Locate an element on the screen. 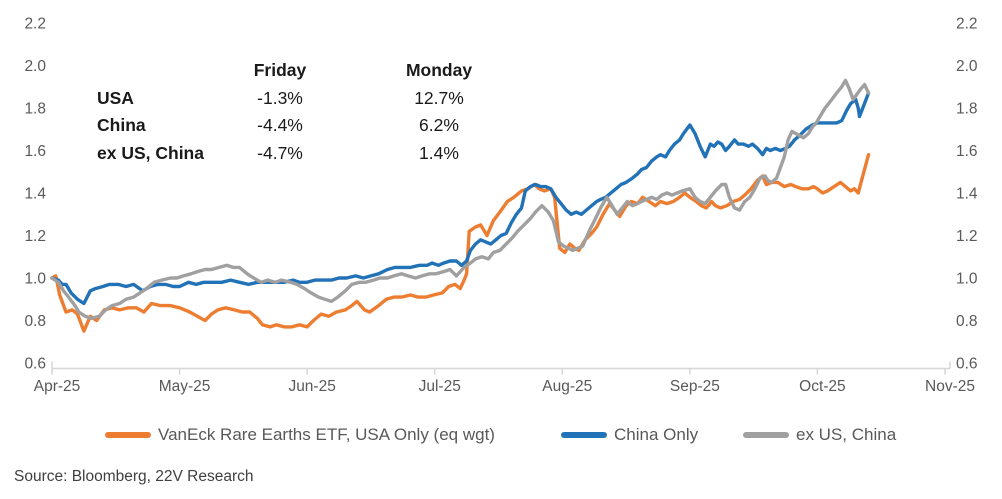 The image size is (1002, 499). svg-text: Nov-25 is located at coordinates (950, 386).